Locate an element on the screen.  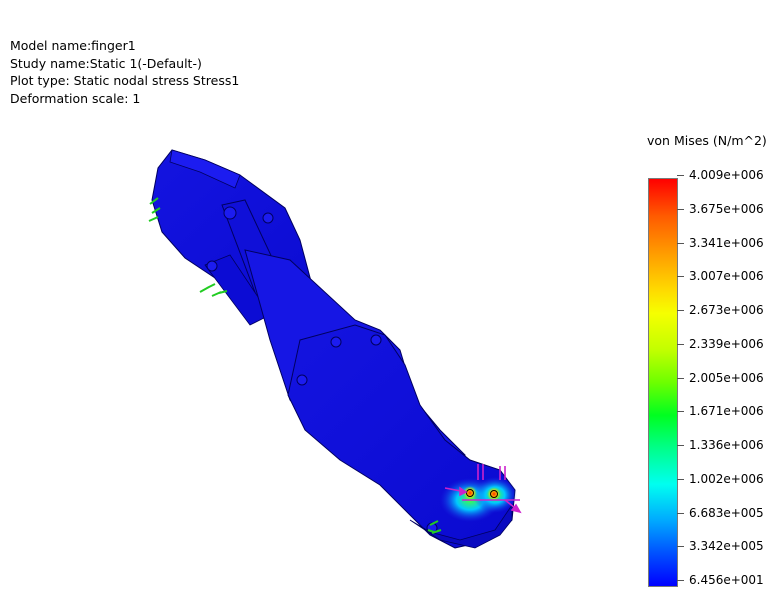
colorbar-tick-label: 6.683e+005 is located at coordinates (726, 513).